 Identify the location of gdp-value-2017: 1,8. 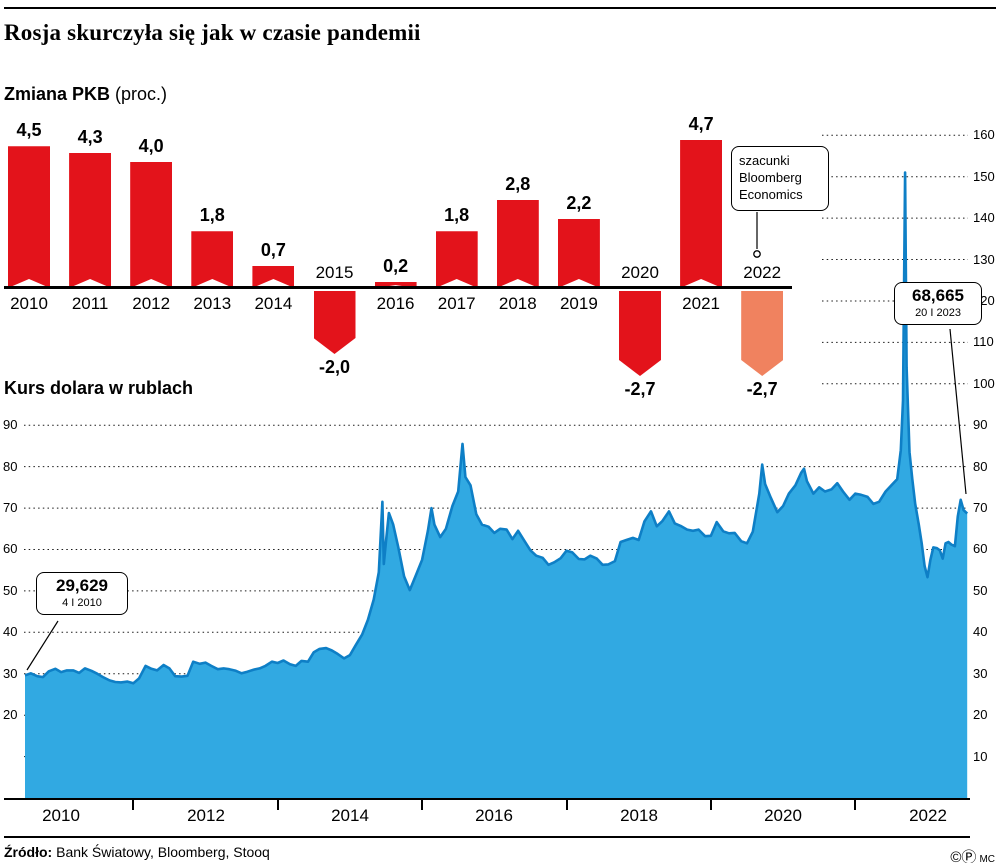
(457, 215).